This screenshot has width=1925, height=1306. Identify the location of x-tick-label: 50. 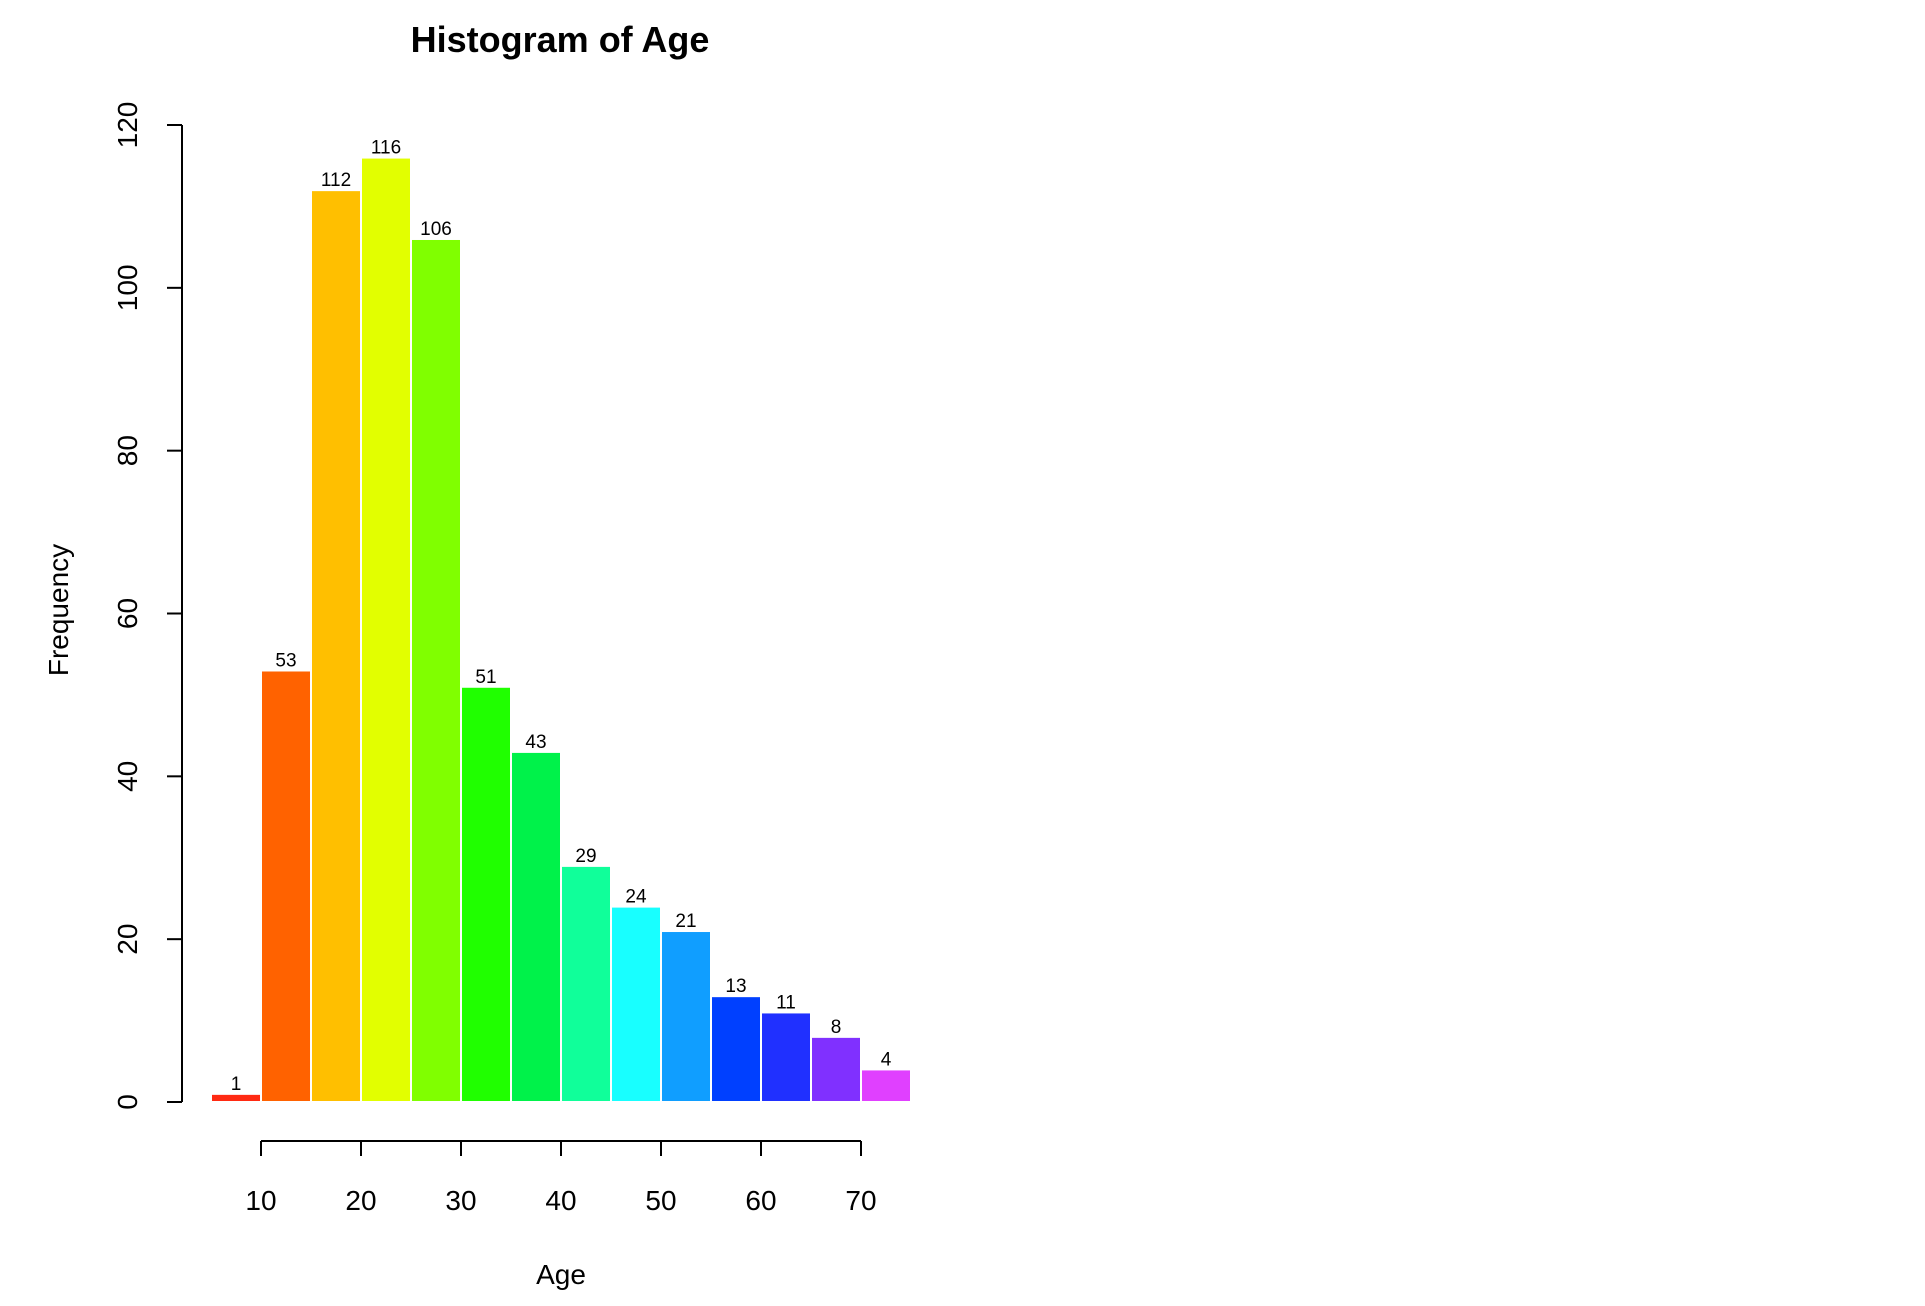
(660, 1200).